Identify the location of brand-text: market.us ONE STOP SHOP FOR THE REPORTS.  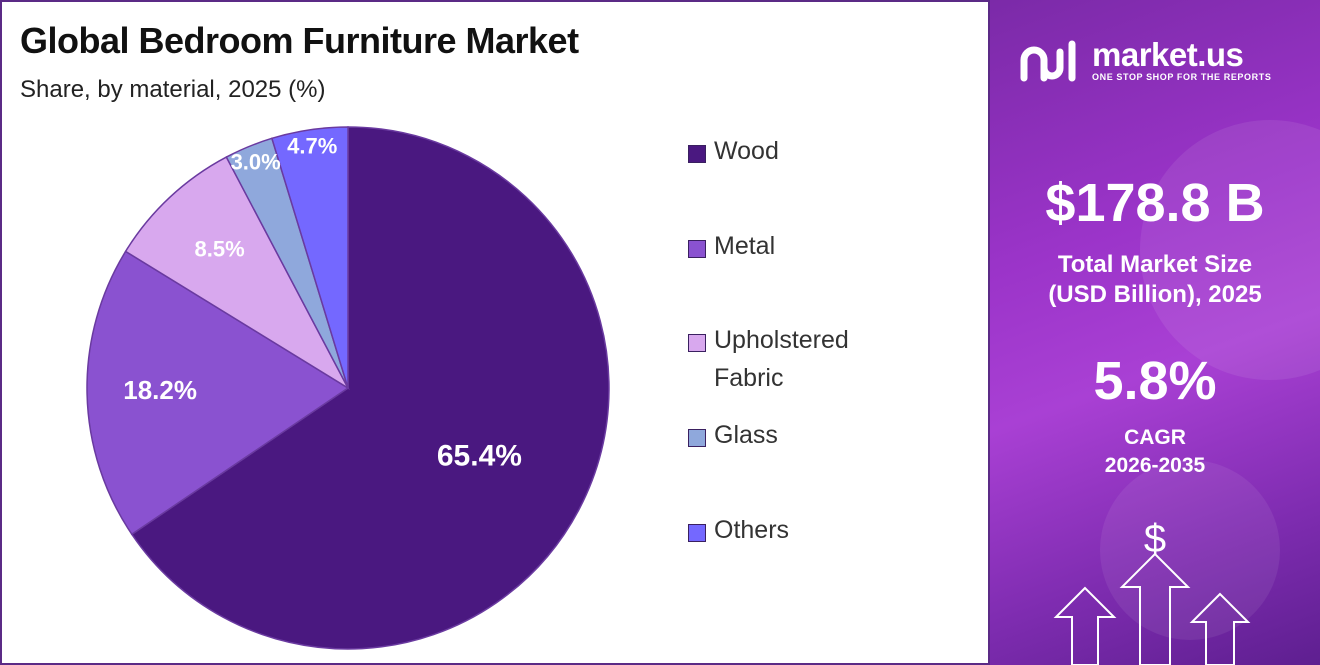
(1182, 59).